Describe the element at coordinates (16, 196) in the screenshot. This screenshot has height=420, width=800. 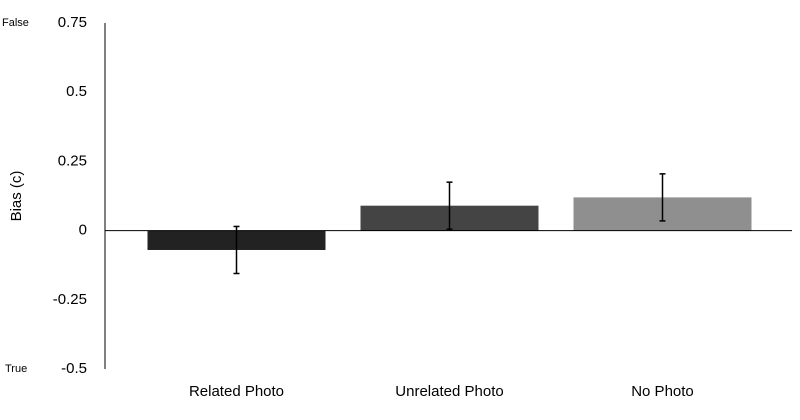
I see `y-axis-label: Bias (c)` at that location.